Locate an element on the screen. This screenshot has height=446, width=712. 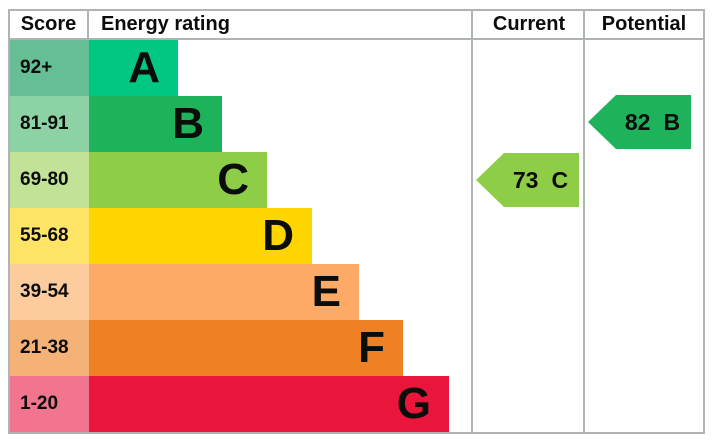
band-letter: F is located at coordinates (371, 347).